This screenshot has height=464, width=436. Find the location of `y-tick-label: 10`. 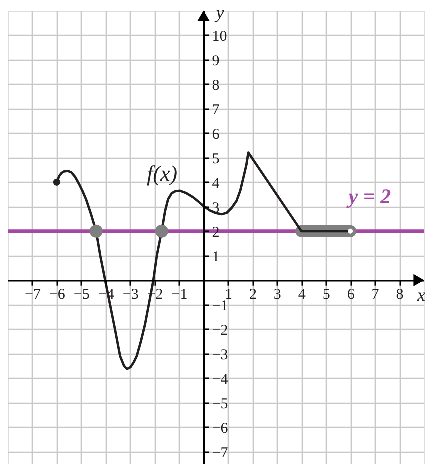

y-tick-label: 10 is located at coordinates (220, 36).